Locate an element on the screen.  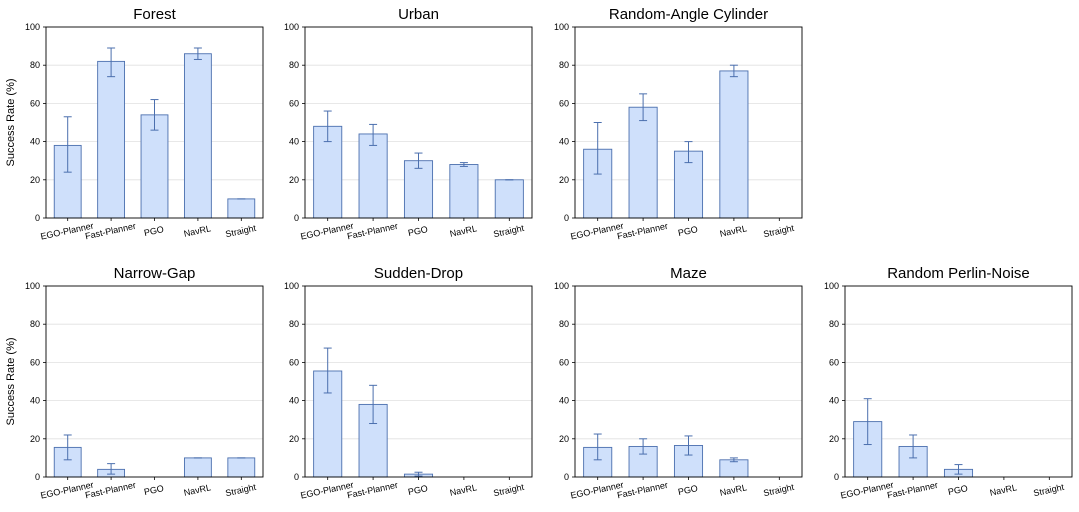
chart-title: Urban is located at coordinates (418, 14).